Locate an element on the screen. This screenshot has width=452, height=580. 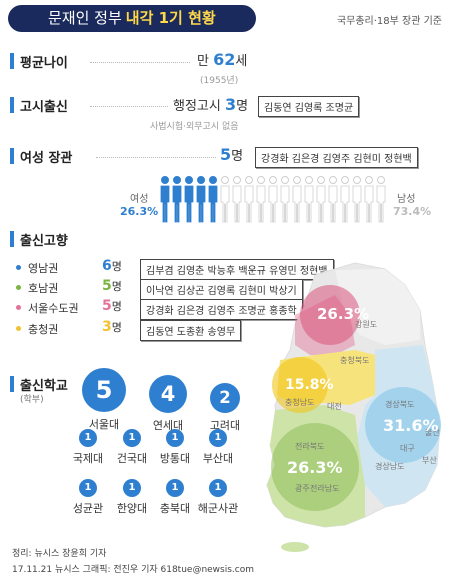
school-name: 연세대 is located at coordinates (168, 425).